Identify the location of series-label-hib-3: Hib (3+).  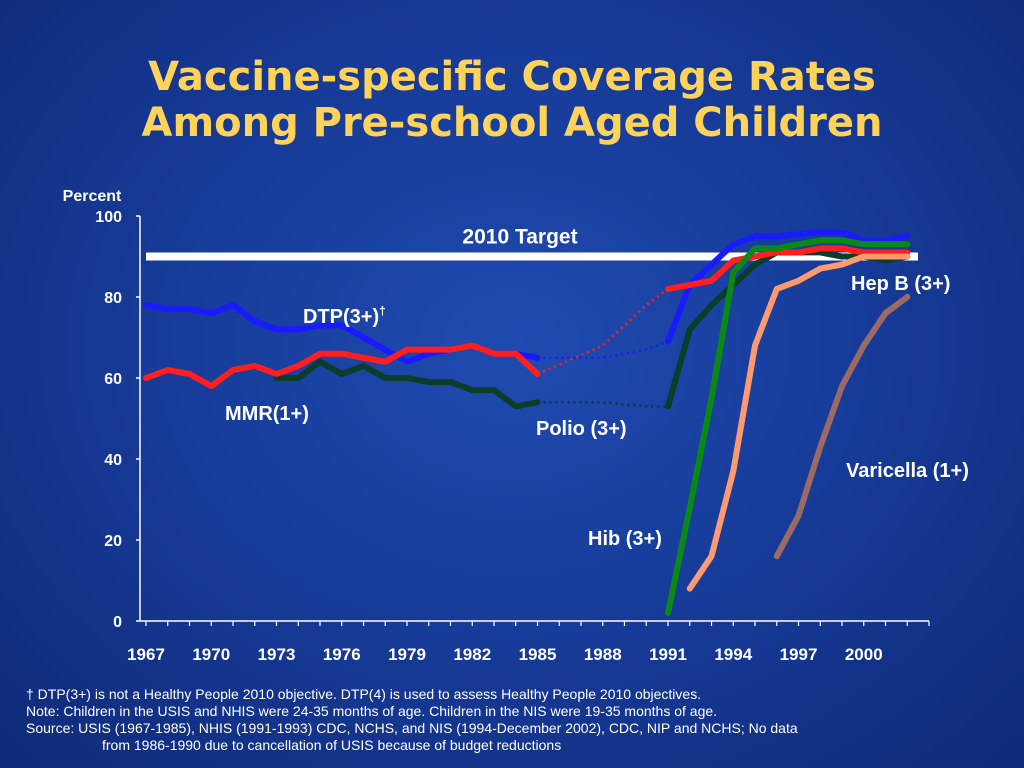
(625, 539).